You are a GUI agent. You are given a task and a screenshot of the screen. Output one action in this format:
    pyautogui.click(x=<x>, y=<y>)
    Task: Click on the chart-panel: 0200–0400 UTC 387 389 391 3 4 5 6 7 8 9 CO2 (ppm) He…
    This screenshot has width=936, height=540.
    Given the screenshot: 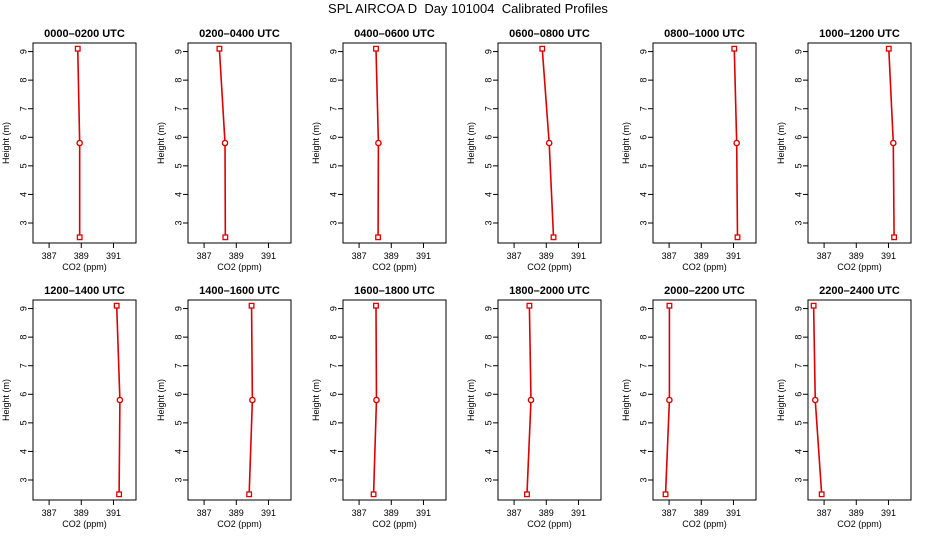 What is the action you would take?
    pyautogui.click(x=224, y=150)
    